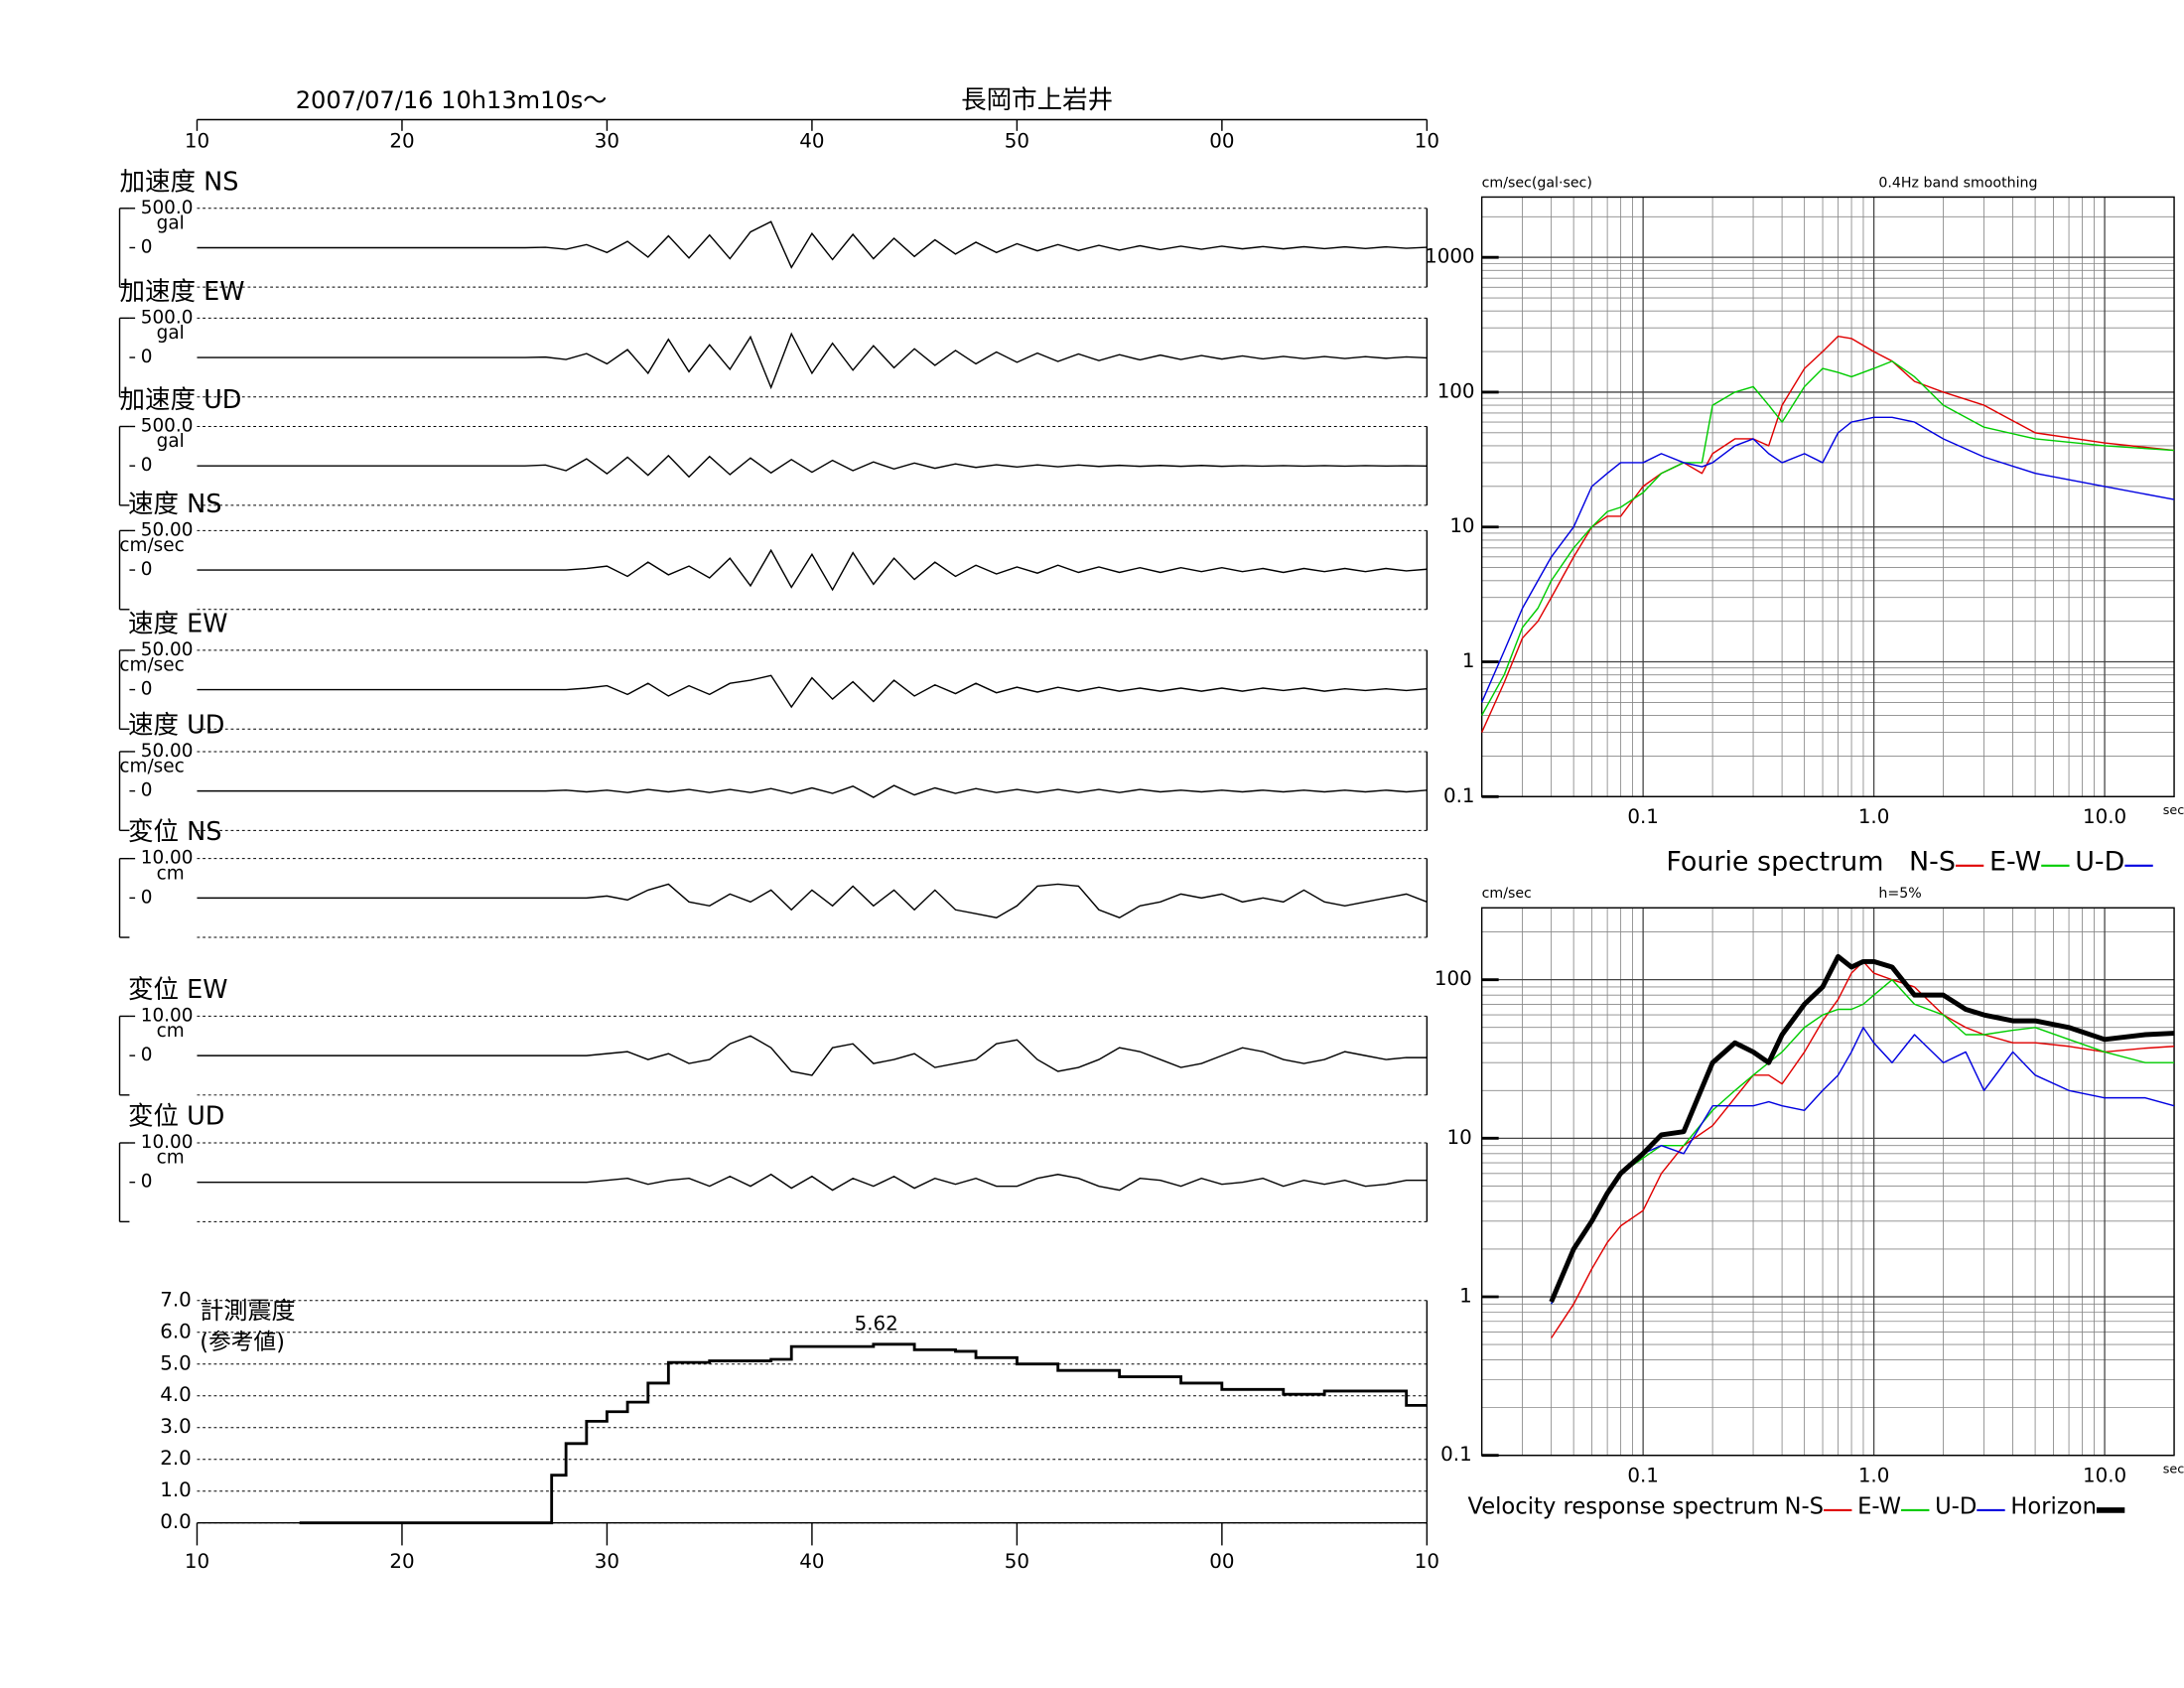 The height and width of the screenshot is (1688, 2184). Describe the element at coordinates (1622, 1507) in the screenshot. I see `legend-title: Velocity response spectrum` at that location.